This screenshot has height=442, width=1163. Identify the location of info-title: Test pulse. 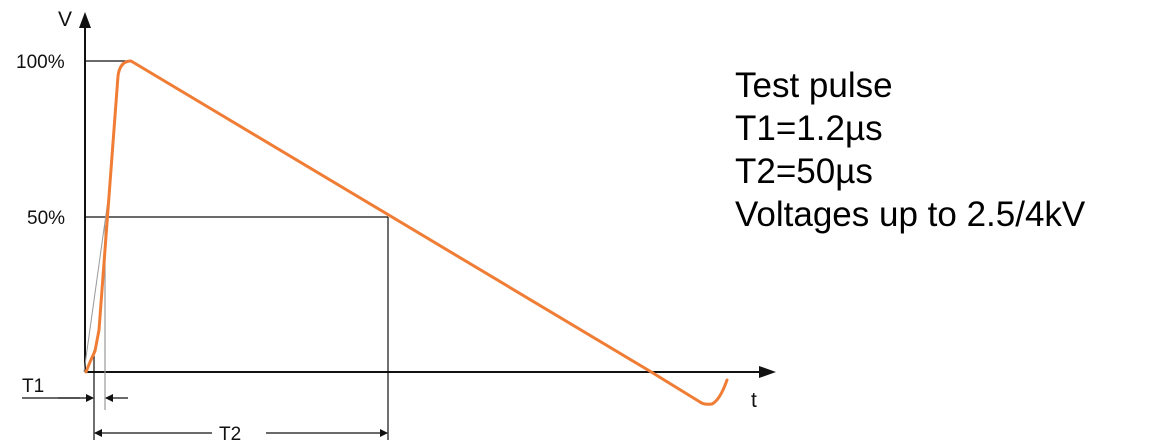
(814, 85).